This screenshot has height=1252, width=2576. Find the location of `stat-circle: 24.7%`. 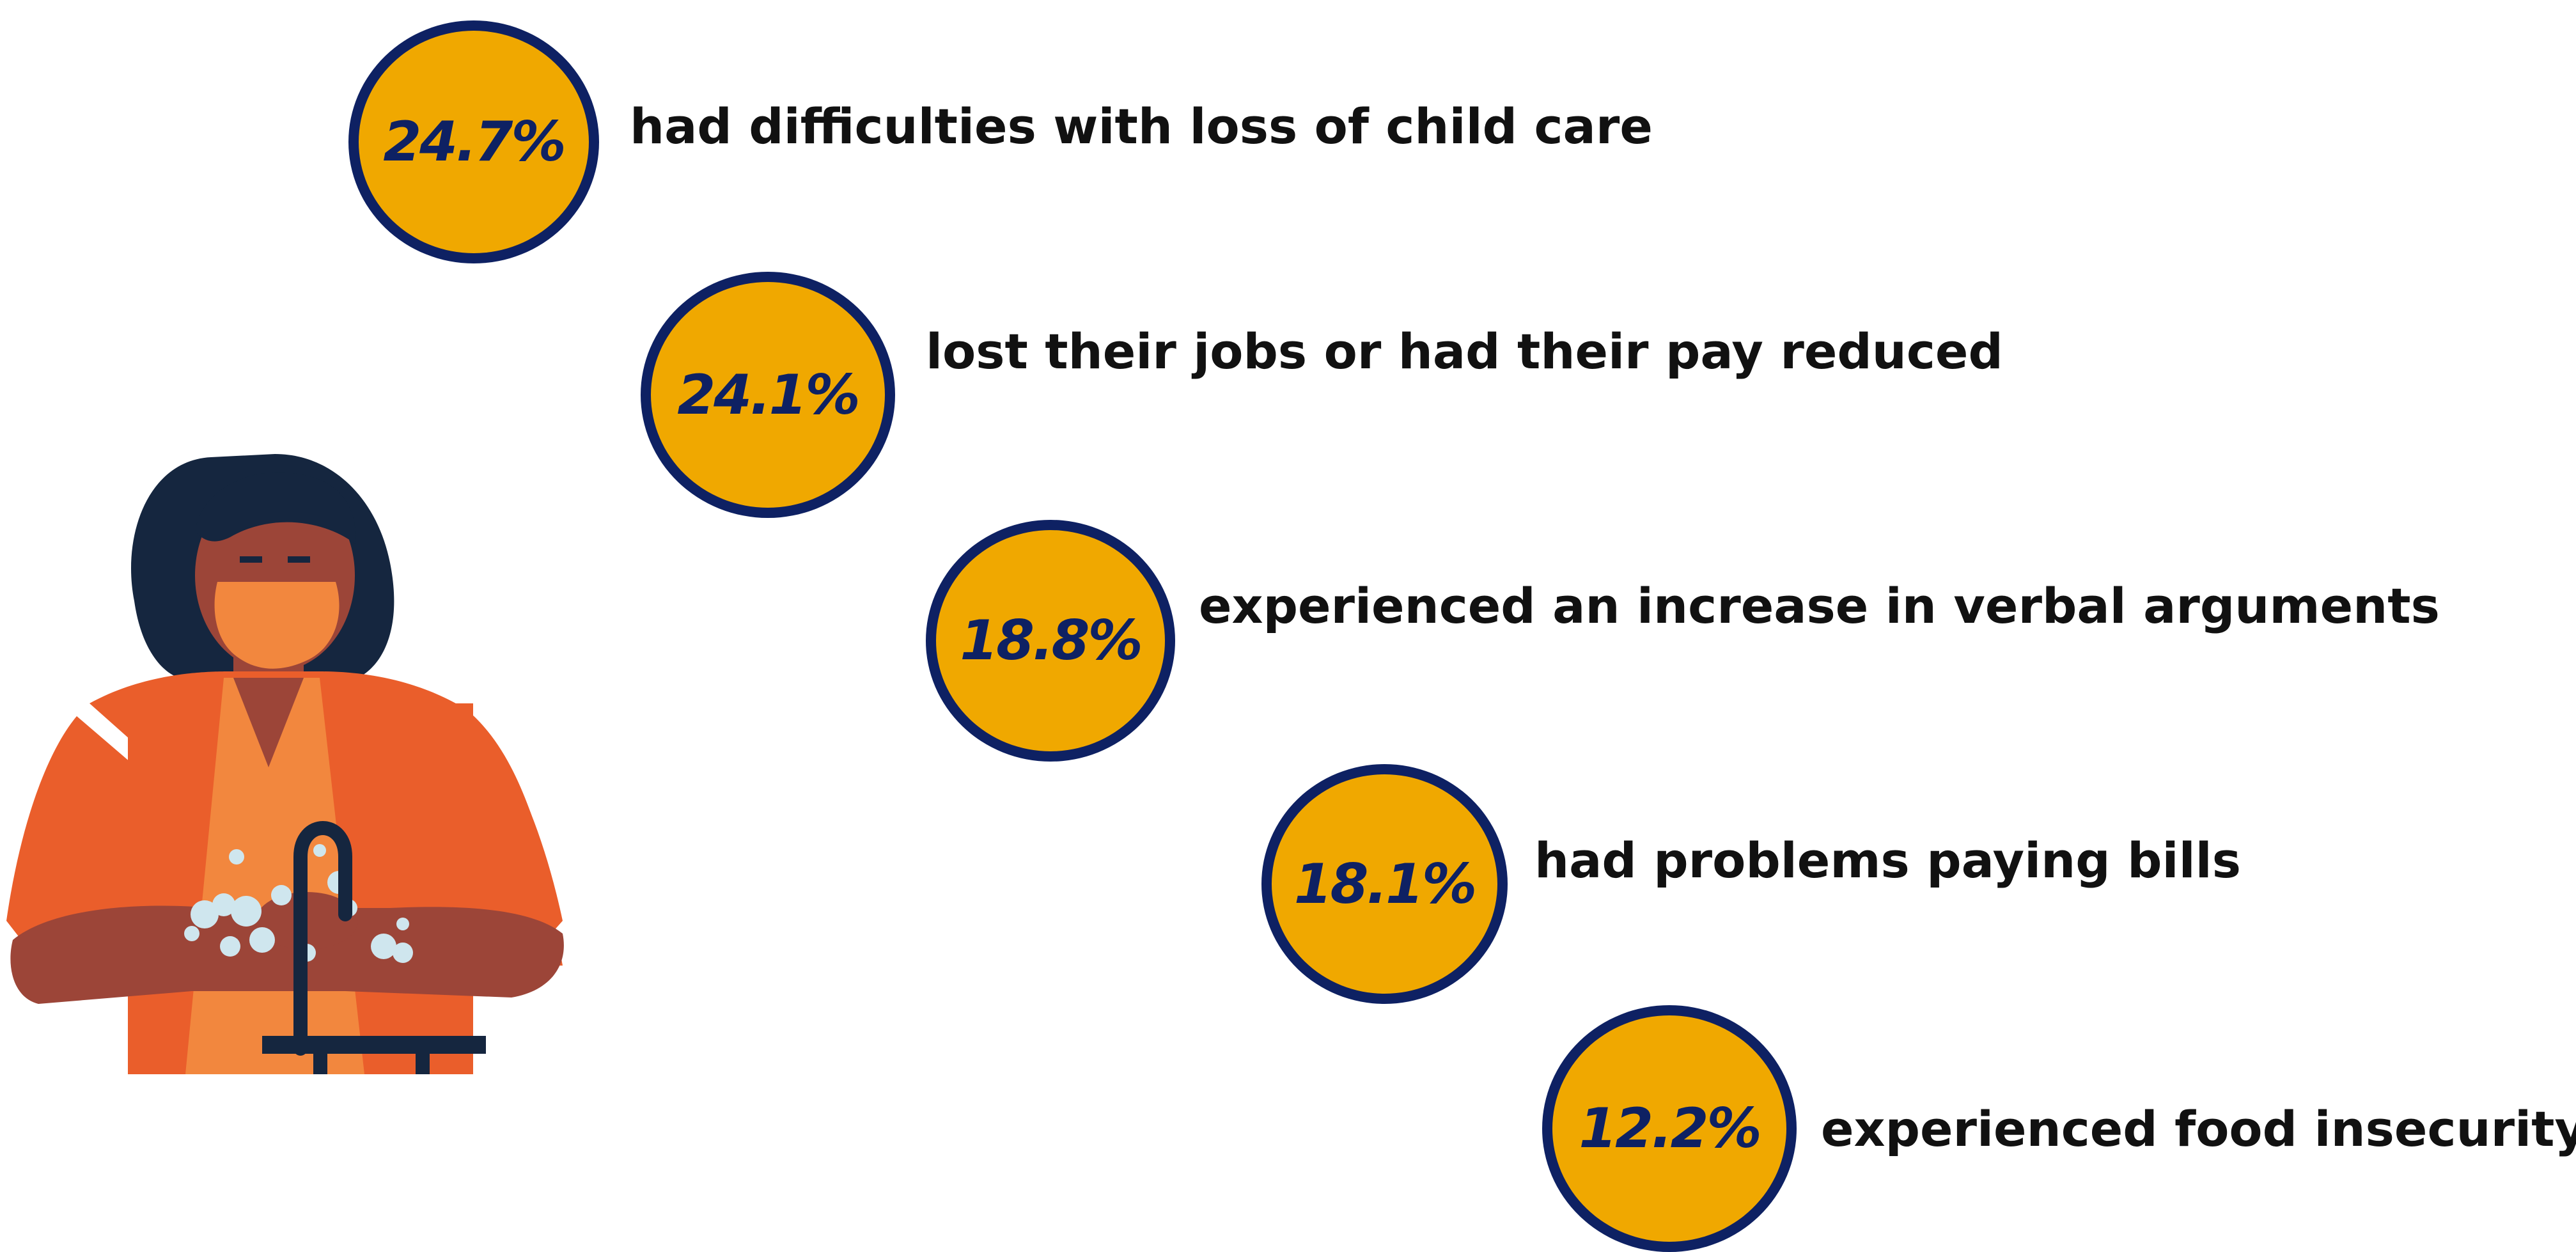

stat-circle: 24.7% is located at coordinates (474, 141).